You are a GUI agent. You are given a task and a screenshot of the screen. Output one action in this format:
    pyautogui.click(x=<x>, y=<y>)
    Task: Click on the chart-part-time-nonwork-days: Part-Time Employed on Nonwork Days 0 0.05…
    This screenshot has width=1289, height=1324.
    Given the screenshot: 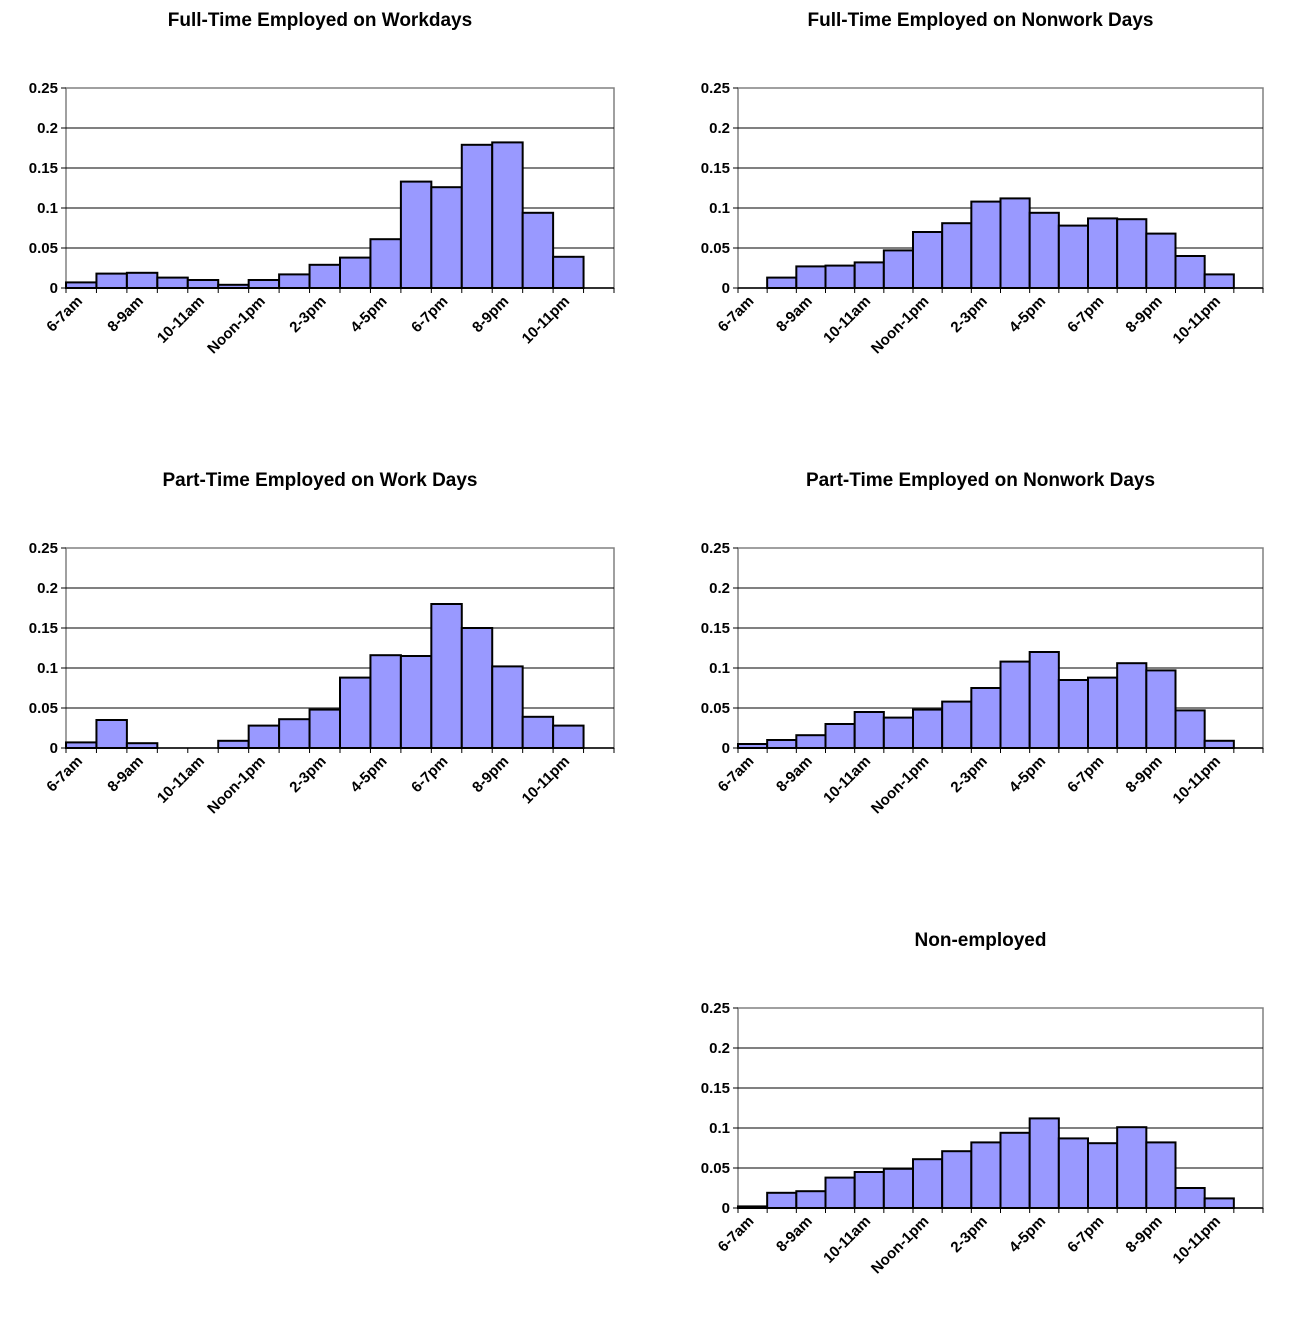 What is the action you would take?
    pyautogui.click(x=980, y=660)
    